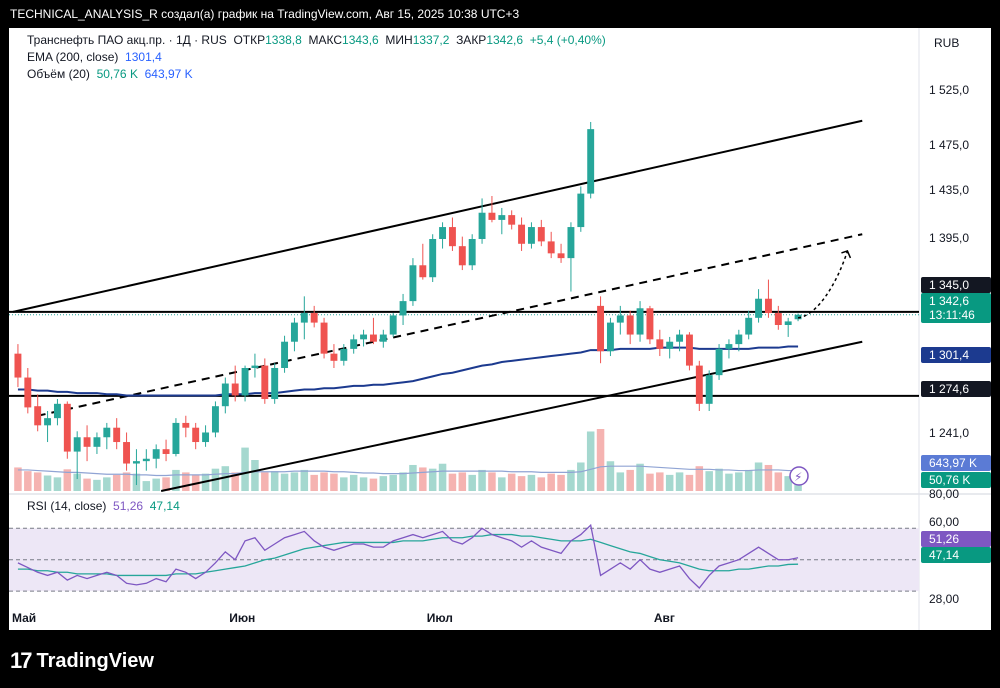 Image resolution: width=1000 pixels, height=688 pixels. I want to click on open-value: 1338,8, so click(283, 40).